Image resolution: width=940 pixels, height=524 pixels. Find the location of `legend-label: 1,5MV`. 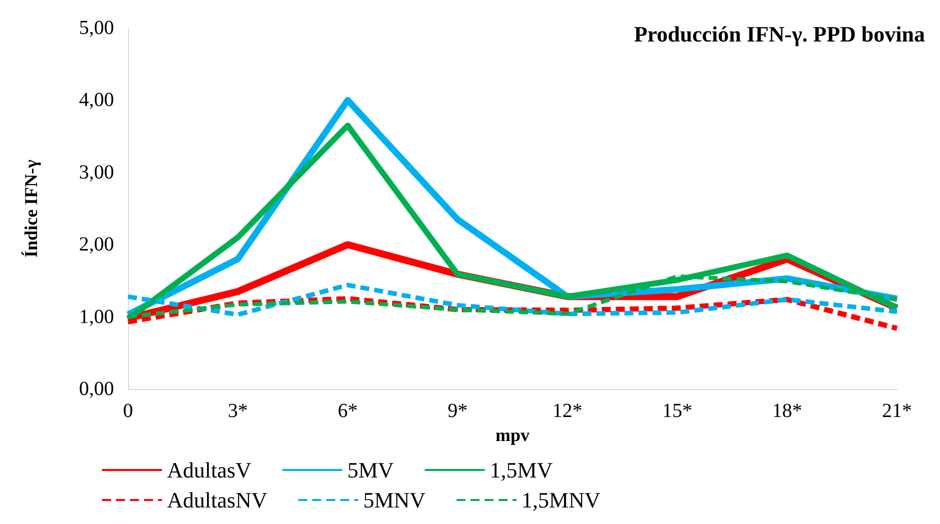

legend-label: 1,5MV is located at coordinates (521, 470).